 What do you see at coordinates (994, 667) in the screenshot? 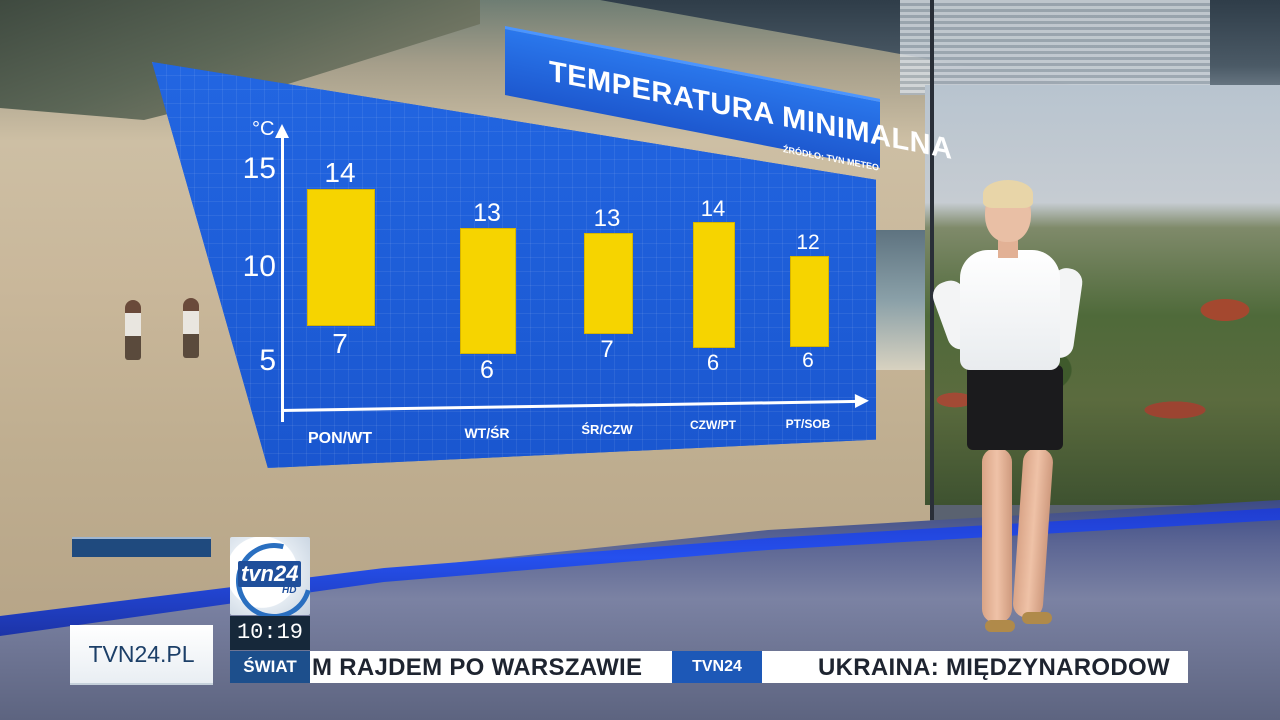
I see `ticker-headline: UKRAINA: MIĘDZYNARODOW` at bounding box center [994, 667].